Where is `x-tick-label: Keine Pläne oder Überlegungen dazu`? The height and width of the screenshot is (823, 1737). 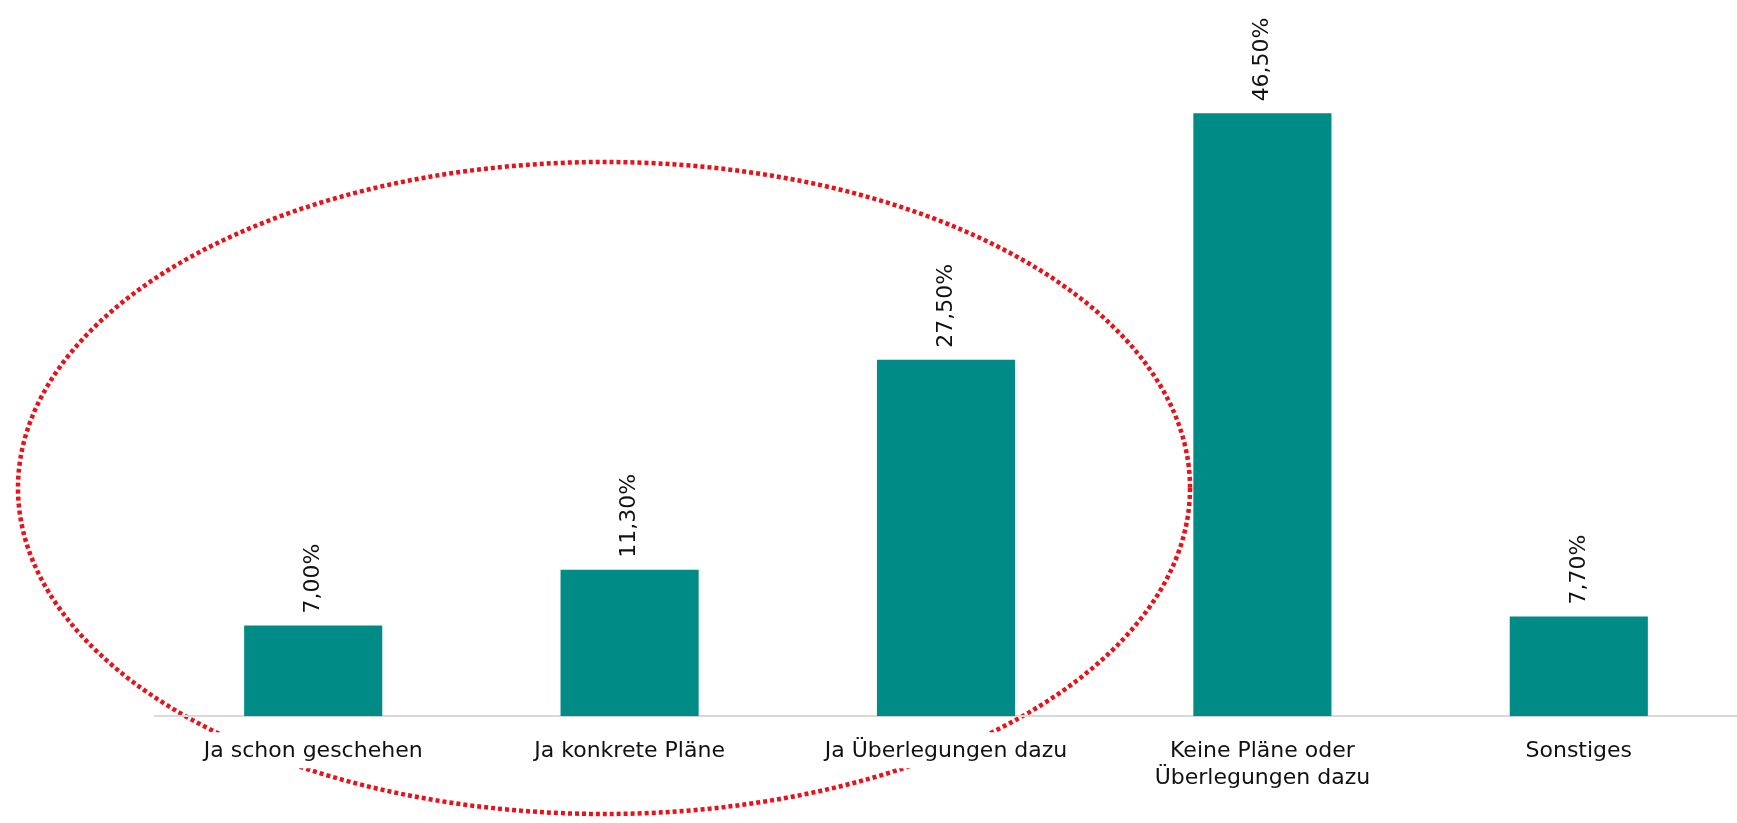 x-tick-label: Keine Pläne oder Überlegungen dazu is located at coordinates (1262, 763).